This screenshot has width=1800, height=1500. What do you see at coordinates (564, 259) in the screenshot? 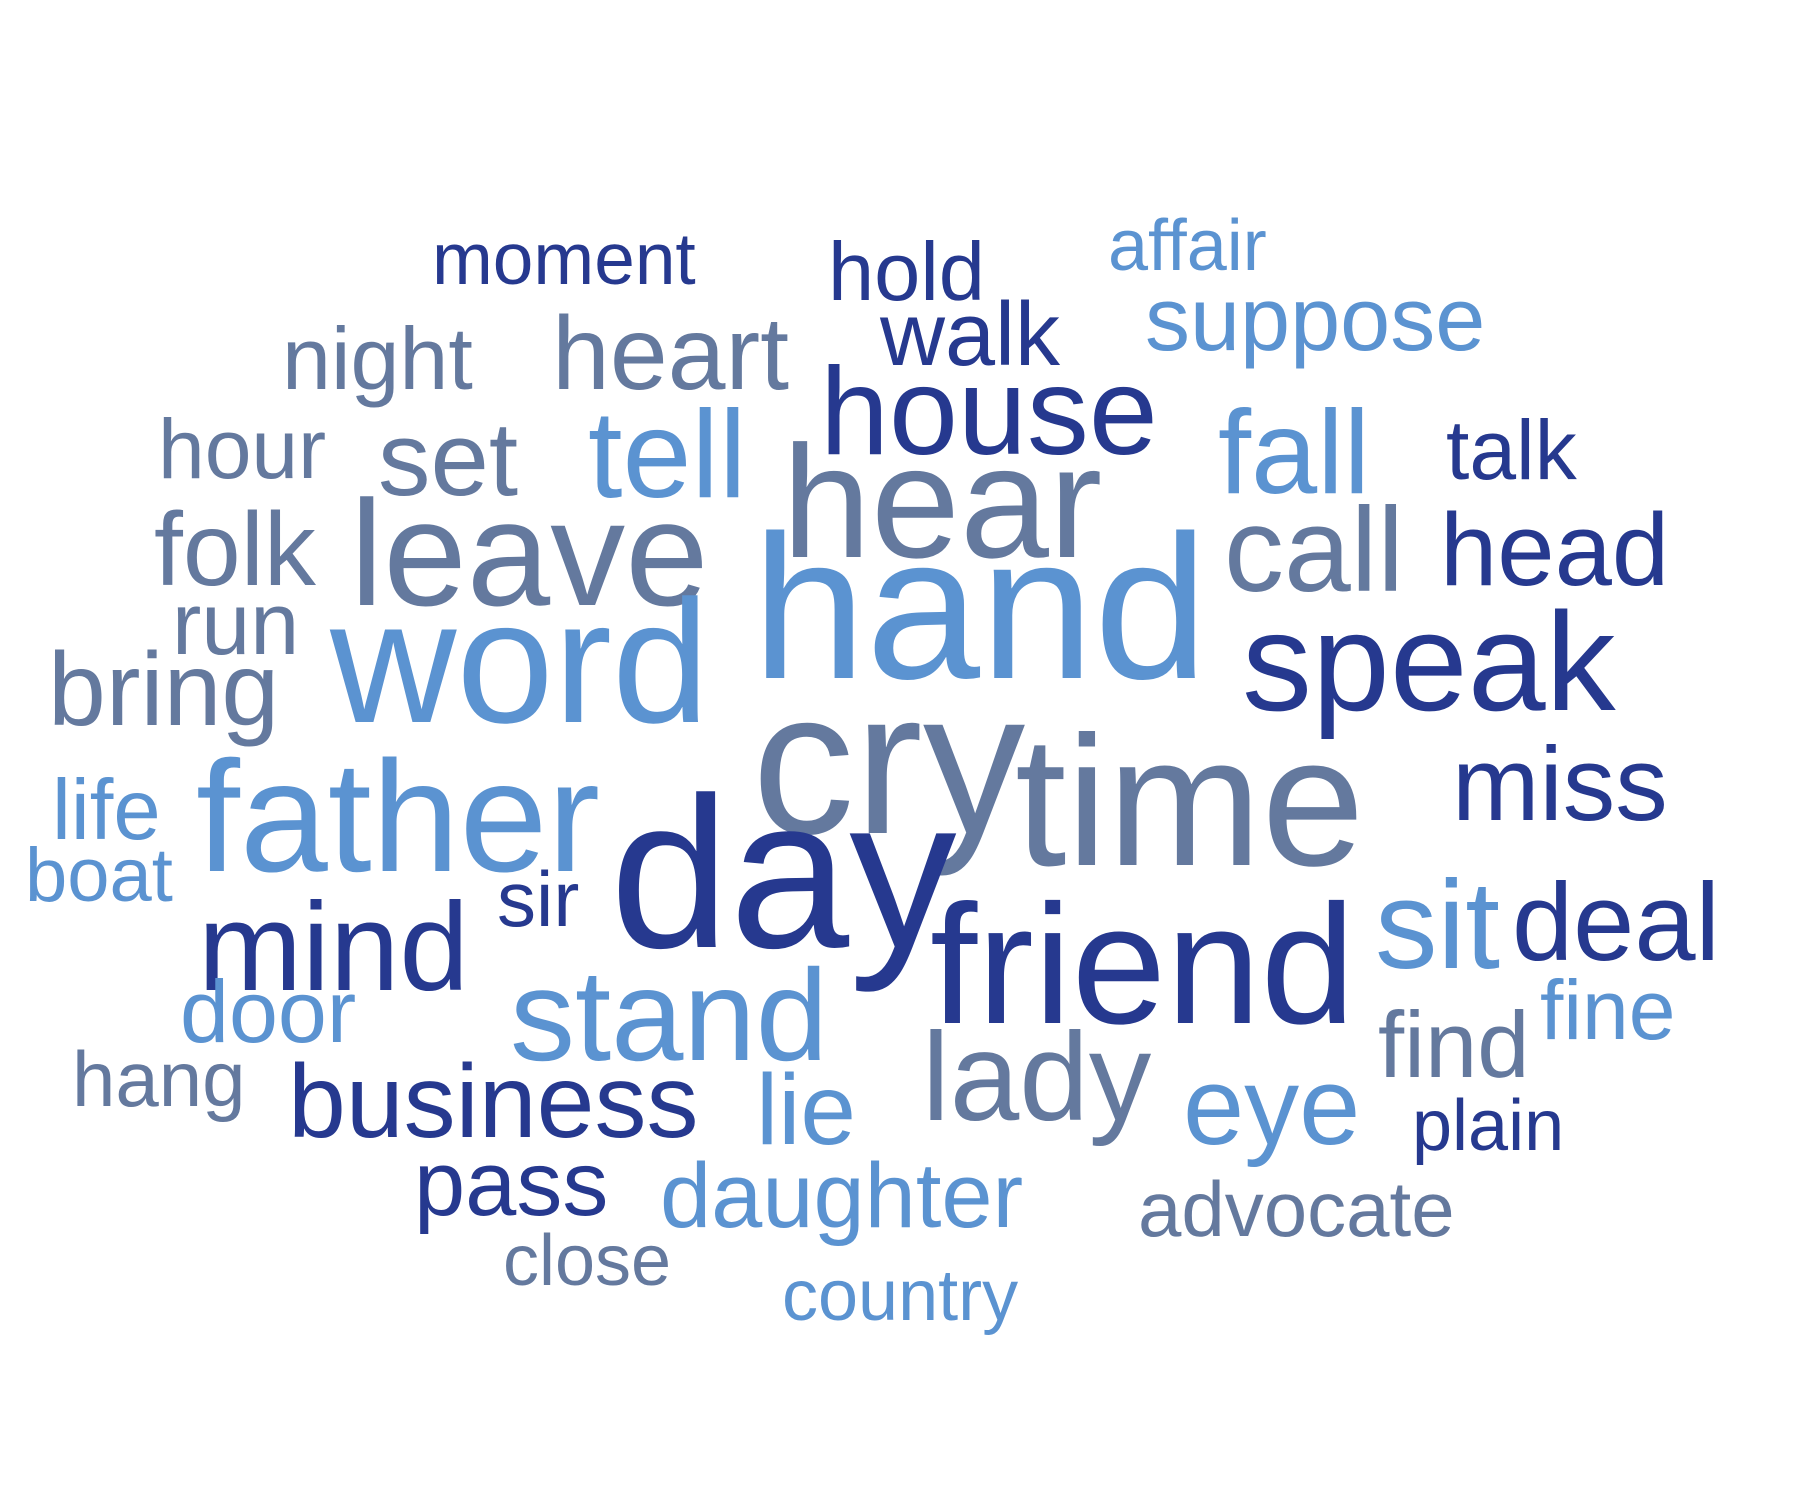
I see `word-moment: moment` at bounding box center [564, 259].